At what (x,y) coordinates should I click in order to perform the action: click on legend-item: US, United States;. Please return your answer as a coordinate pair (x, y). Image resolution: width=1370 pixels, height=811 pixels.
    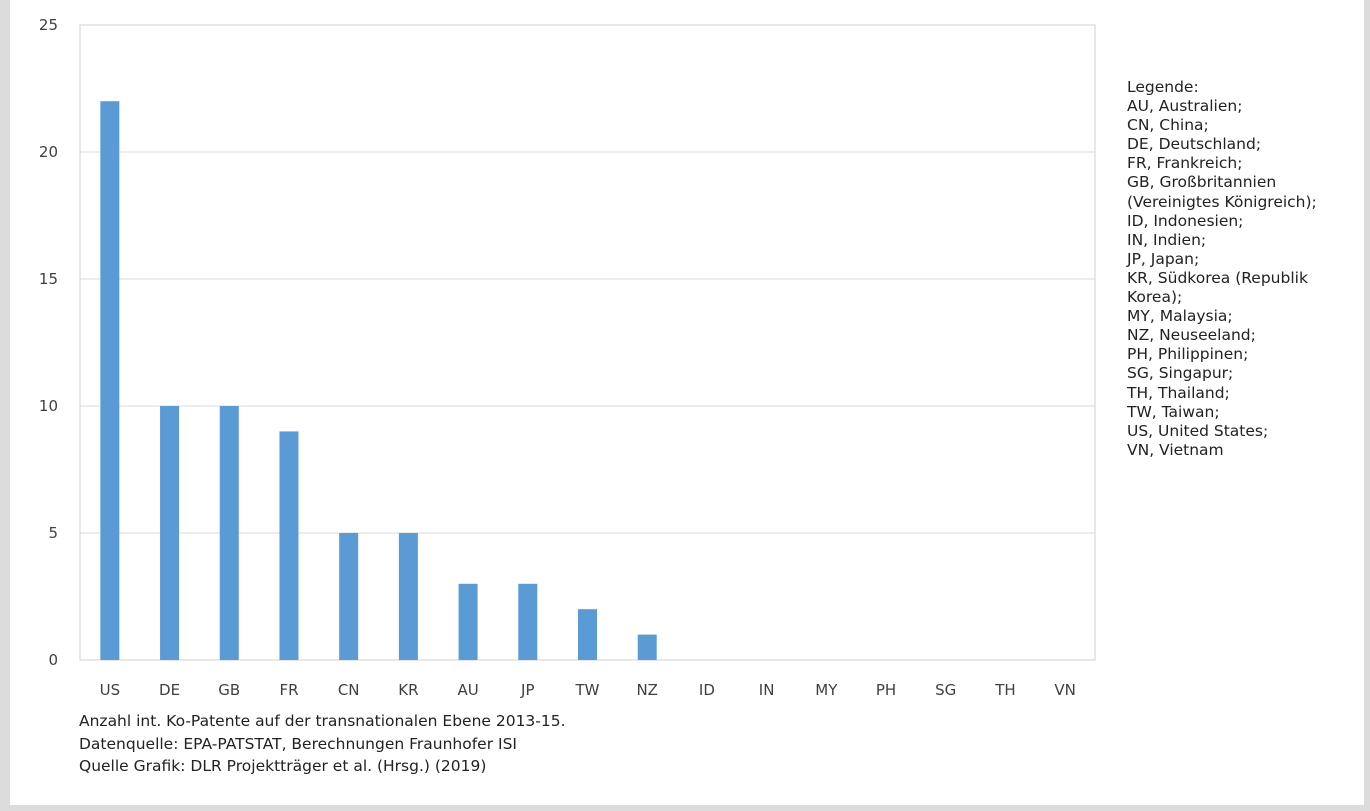
    Looking at the image, I should click on (1198, 430).